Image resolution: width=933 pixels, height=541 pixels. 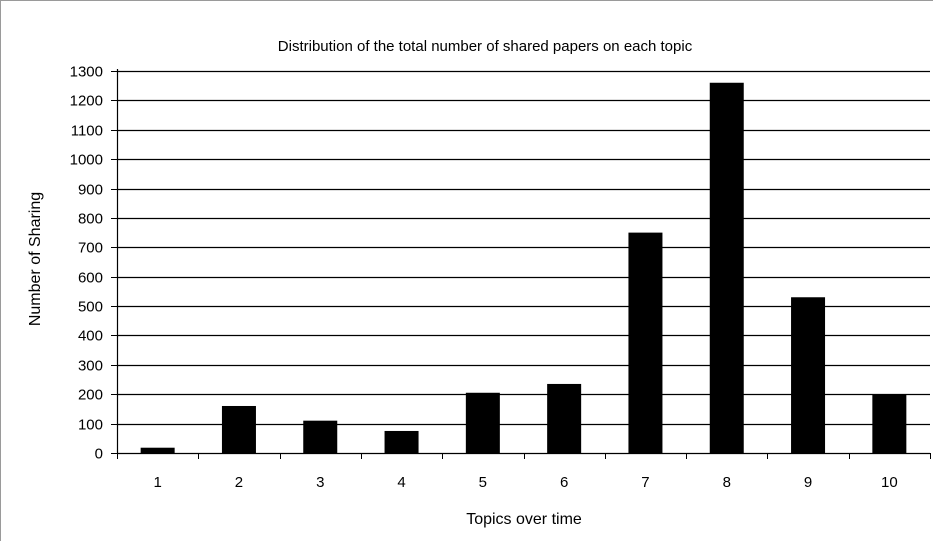 I want to click on y-tick-label: 900, so click(x=90, y=190).